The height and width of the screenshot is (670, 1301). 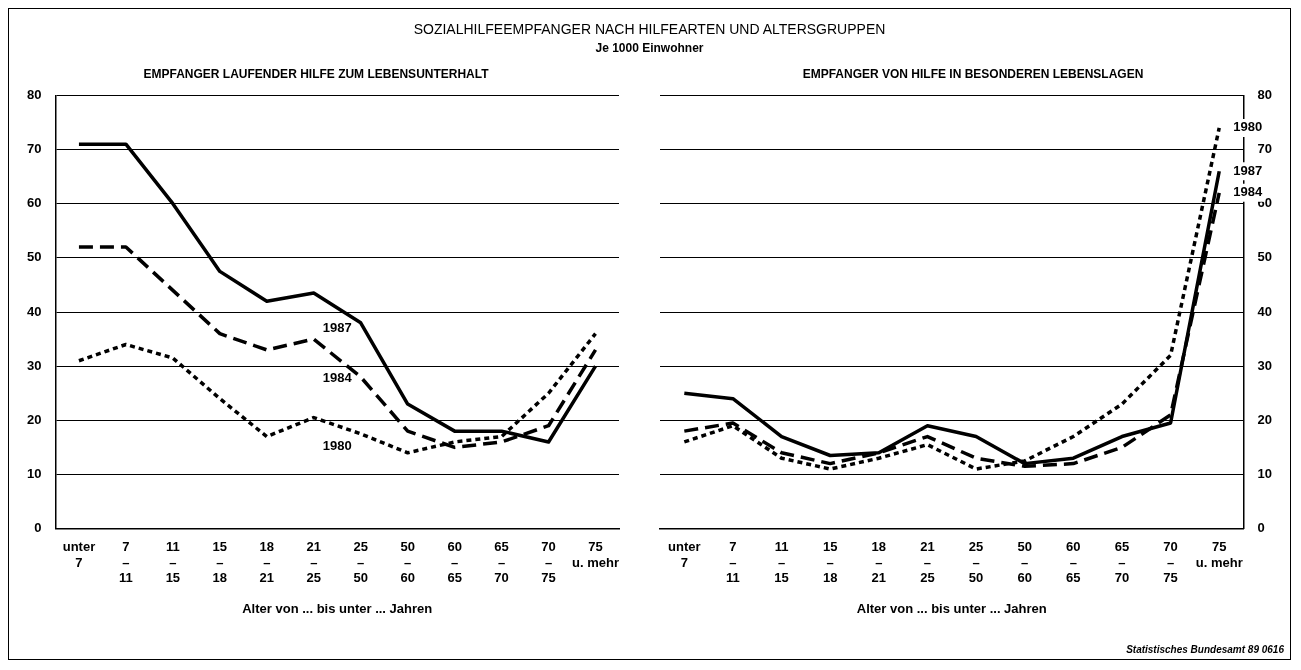 I want to click on chart-title: EMPFANGER LAUFENDER HILFE ZUM LEBENSUNTERHALT, so click(x=316, y=73).